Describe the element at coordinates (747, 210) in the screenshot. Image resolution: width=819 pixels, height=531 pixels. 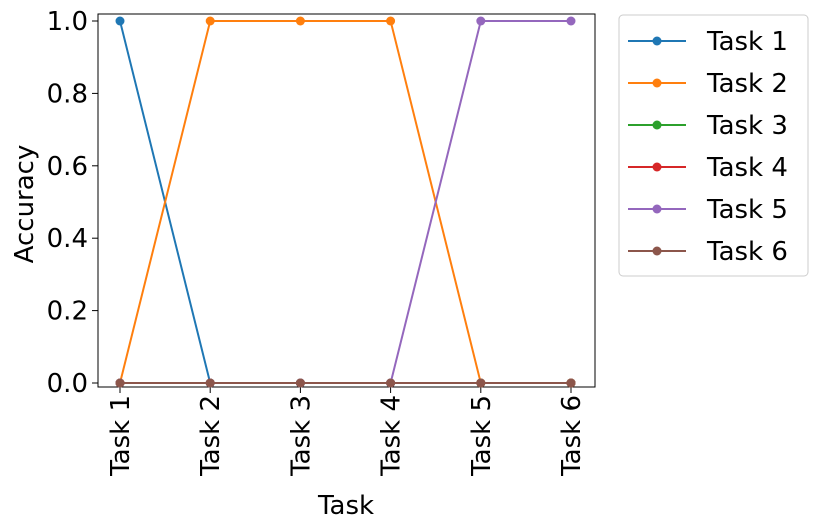
I see `legend-label: Task 5` at that location.